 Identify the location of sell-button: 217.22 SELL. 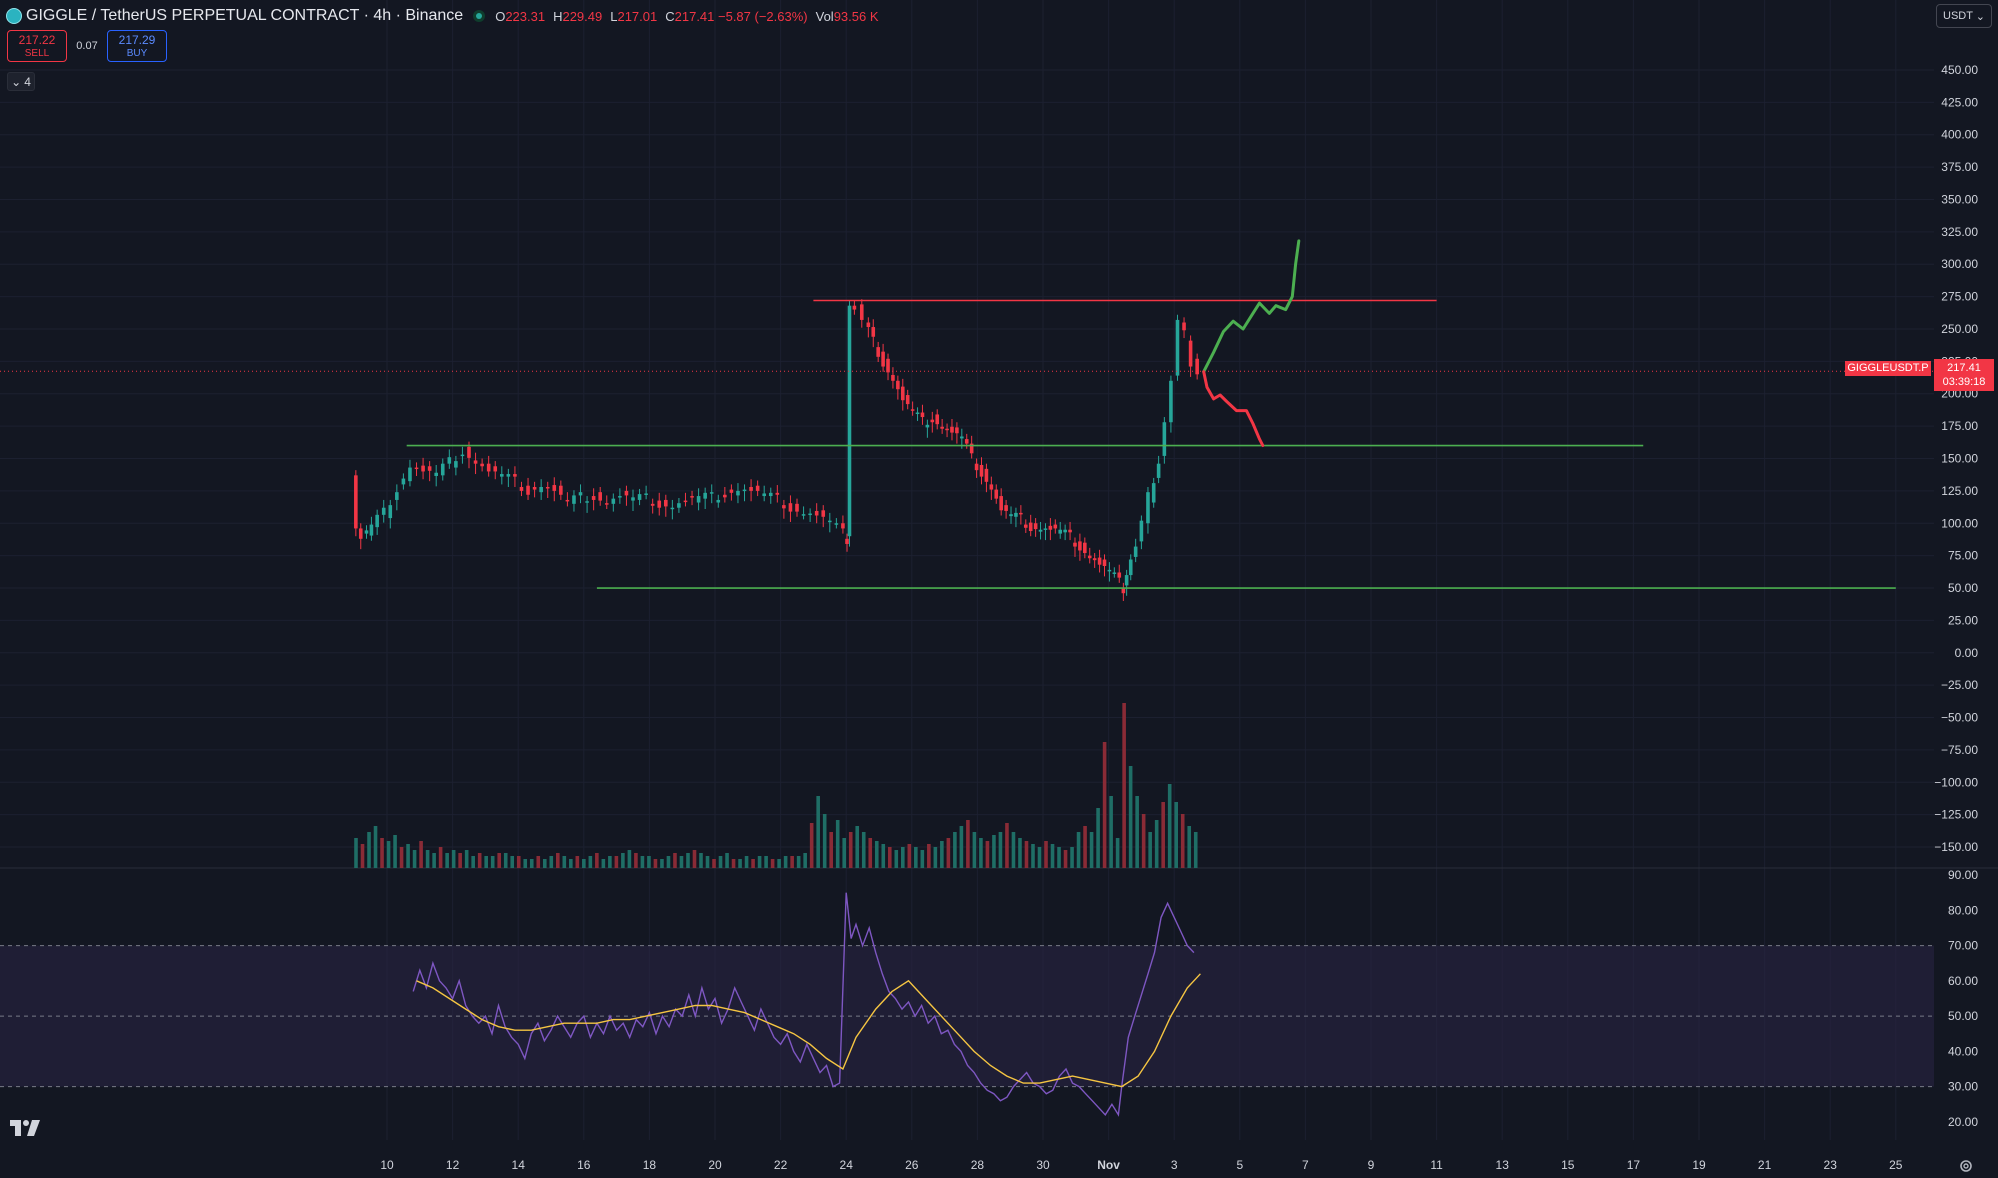
(37, 46).